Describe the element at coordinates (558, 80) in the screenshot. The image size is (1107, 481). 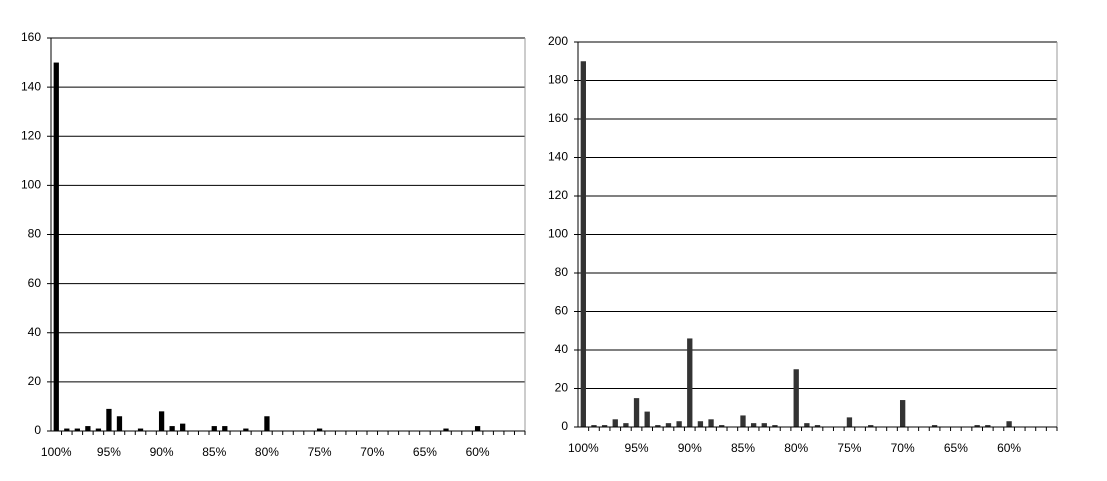
I see `y-tick-label: 180` at that location.